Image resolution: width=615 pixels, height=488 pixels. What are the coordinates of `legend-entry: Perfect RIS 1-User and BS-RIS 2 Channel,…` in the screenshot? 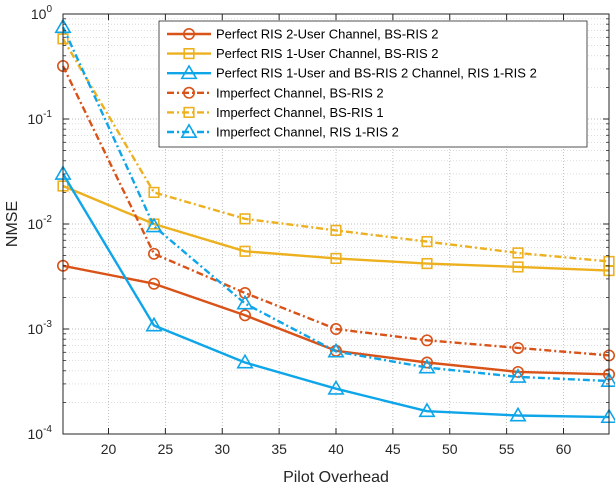 It's located at (352, 72).